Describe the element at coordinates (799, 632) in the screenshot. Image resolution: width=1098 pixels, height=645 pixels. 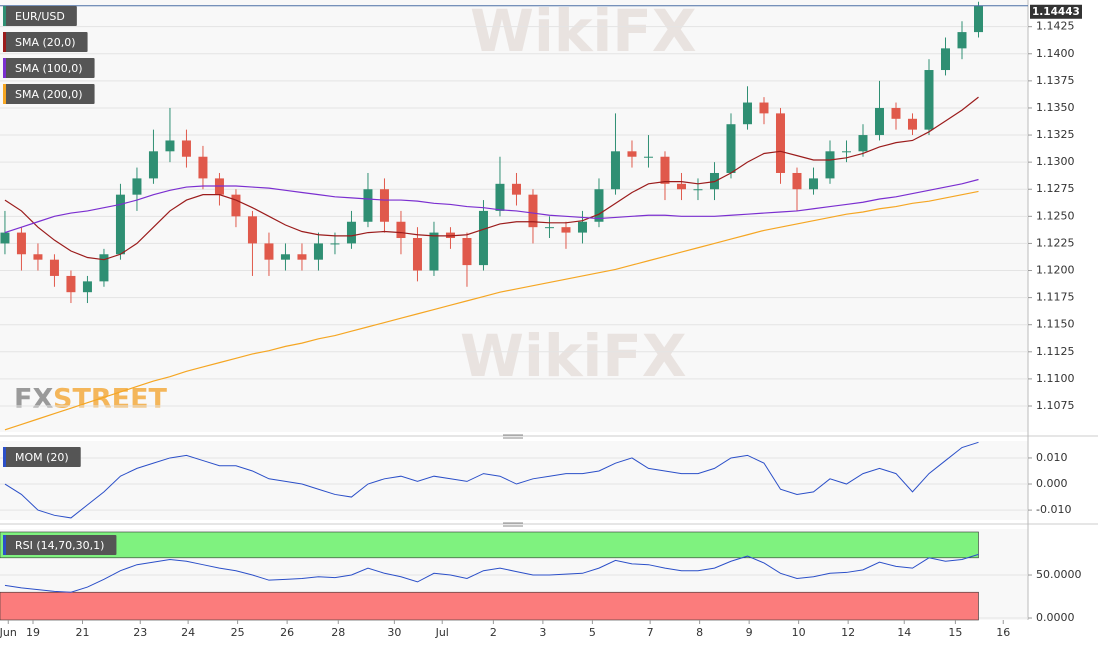
I see `x-tick-label: 10` at that location.